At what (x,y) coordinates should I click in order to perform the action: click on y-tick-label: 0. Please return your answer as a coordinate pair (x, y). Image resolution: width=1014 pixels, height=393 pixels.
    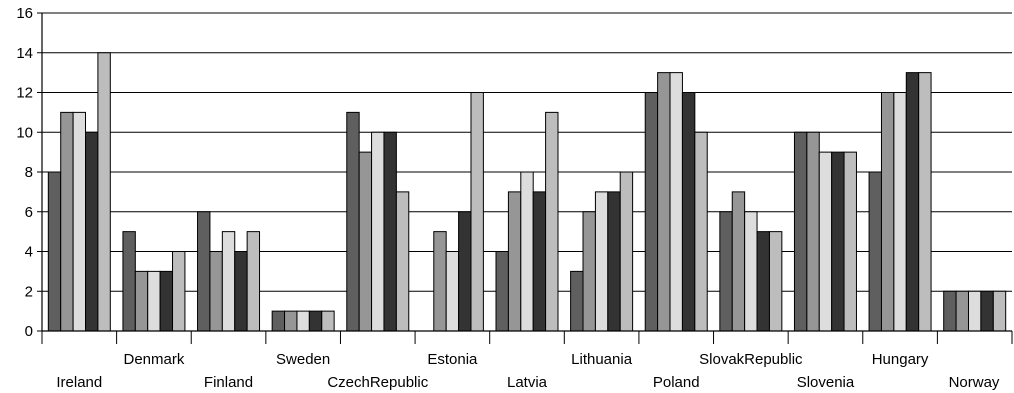
    Looking at the image, I should click on (29, 331).